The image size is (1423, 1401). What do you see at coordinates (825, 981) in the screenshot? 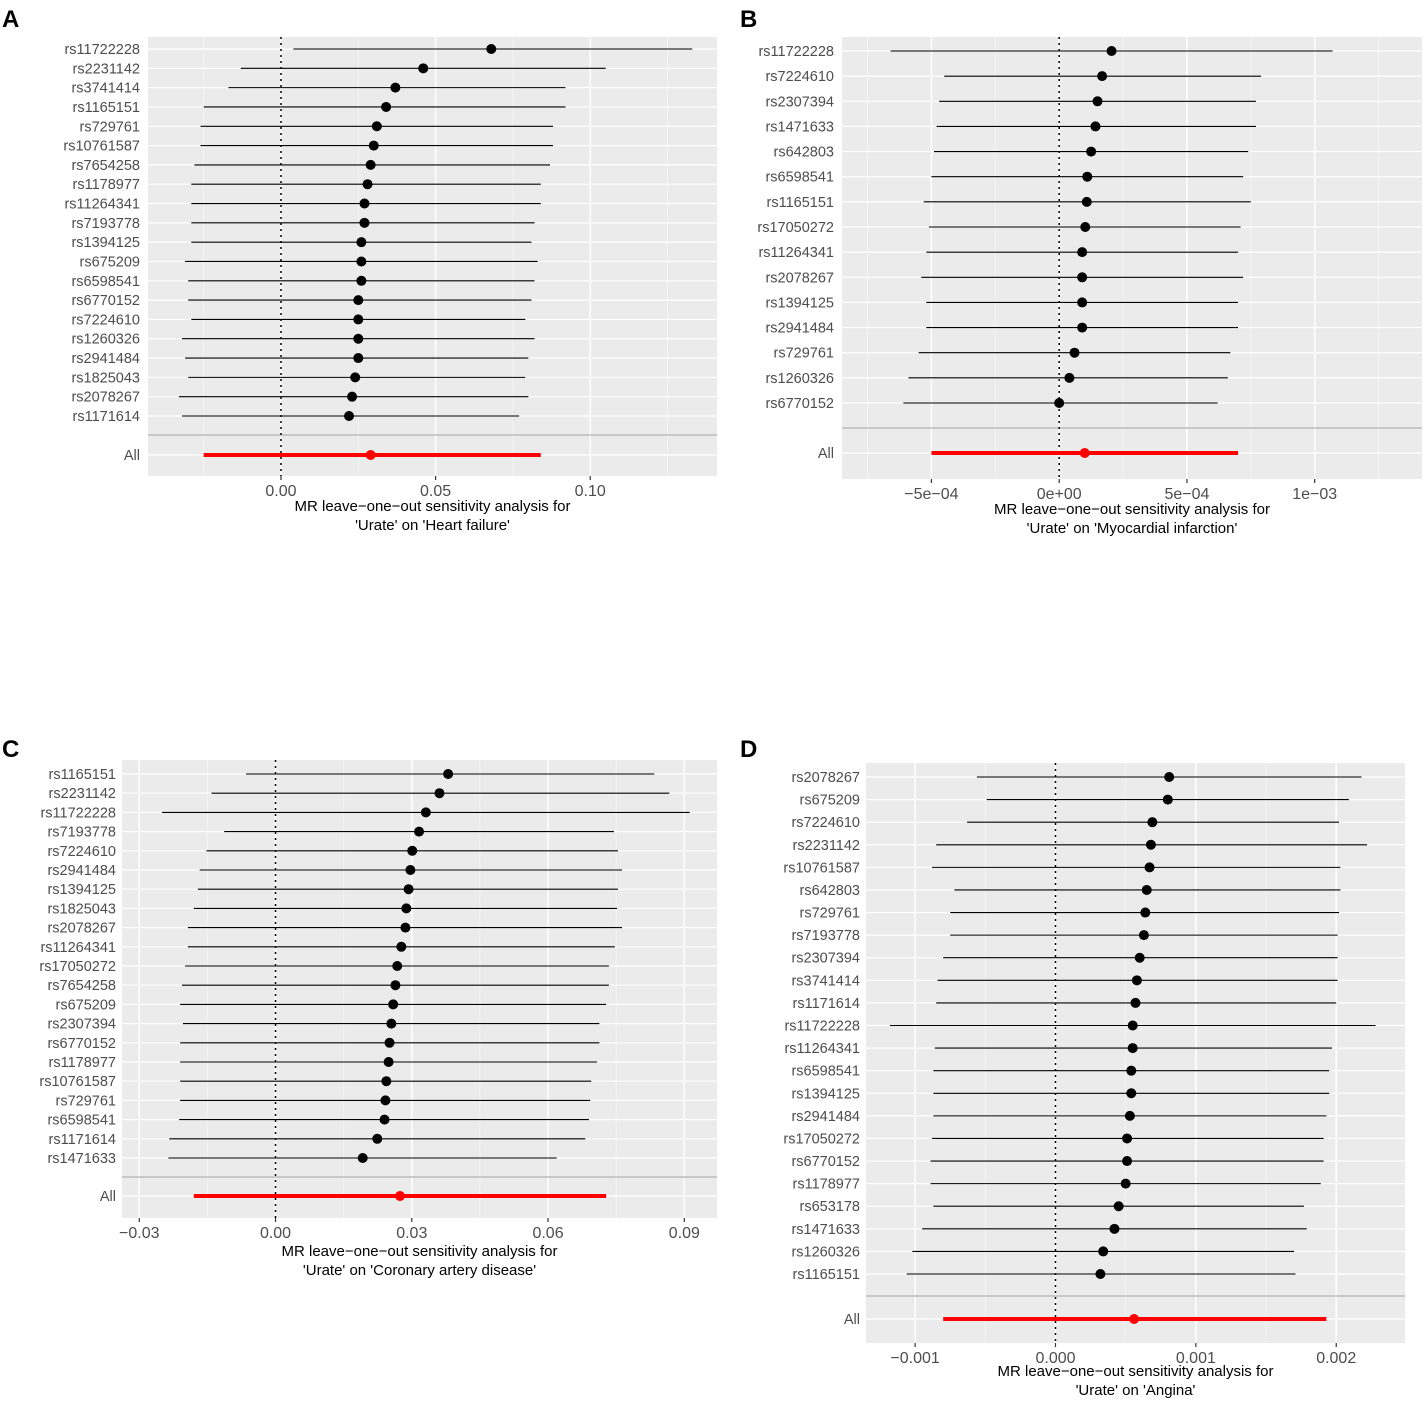
I see `snp-label: rs3741414` at bounding box center [825, 981].